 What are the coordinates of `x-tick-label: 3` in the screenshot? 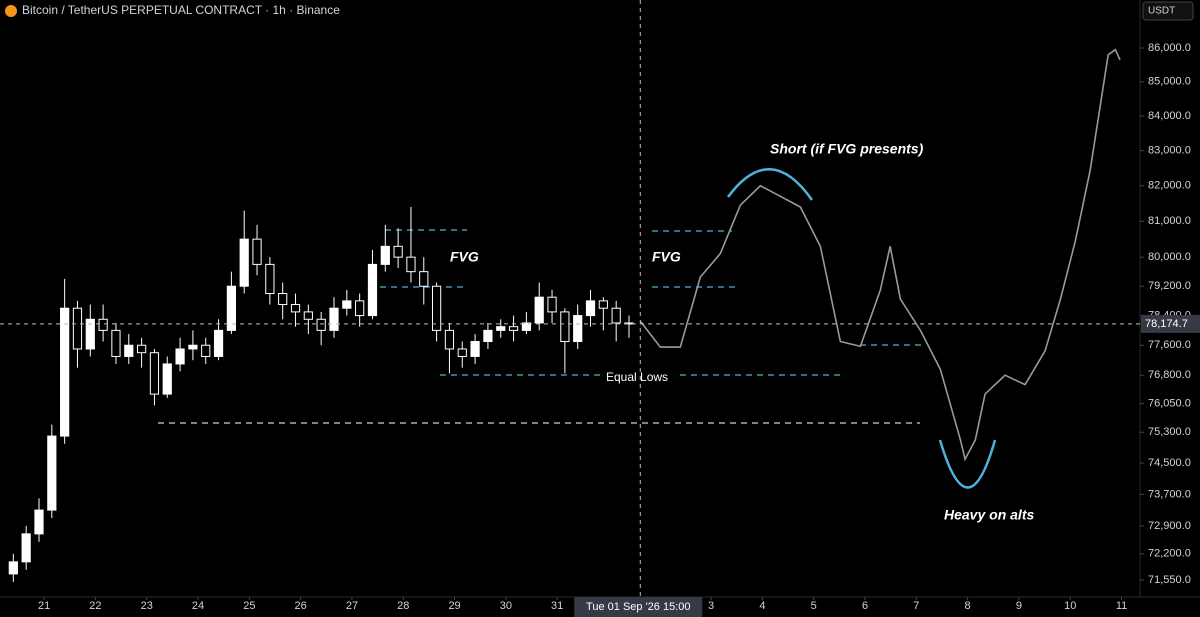 It's located at (711, 606).